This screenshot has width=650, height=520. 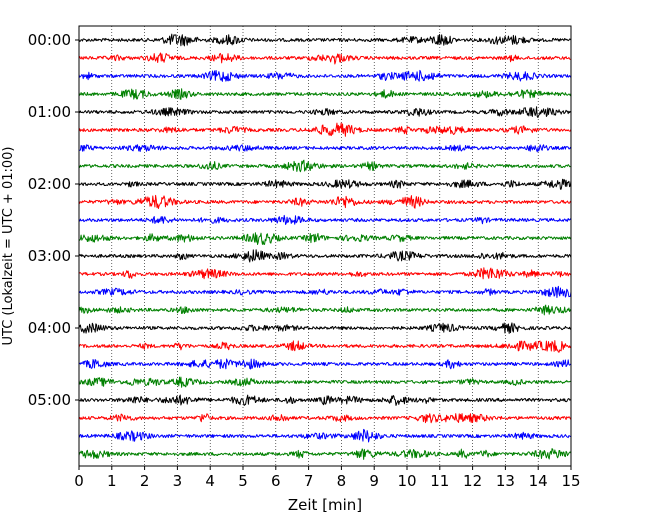 What do you see at coordinates (49, 112) in the screenshot?
I see `y-tick-label-01:00: 01:00` at bounding box center [49, 112].